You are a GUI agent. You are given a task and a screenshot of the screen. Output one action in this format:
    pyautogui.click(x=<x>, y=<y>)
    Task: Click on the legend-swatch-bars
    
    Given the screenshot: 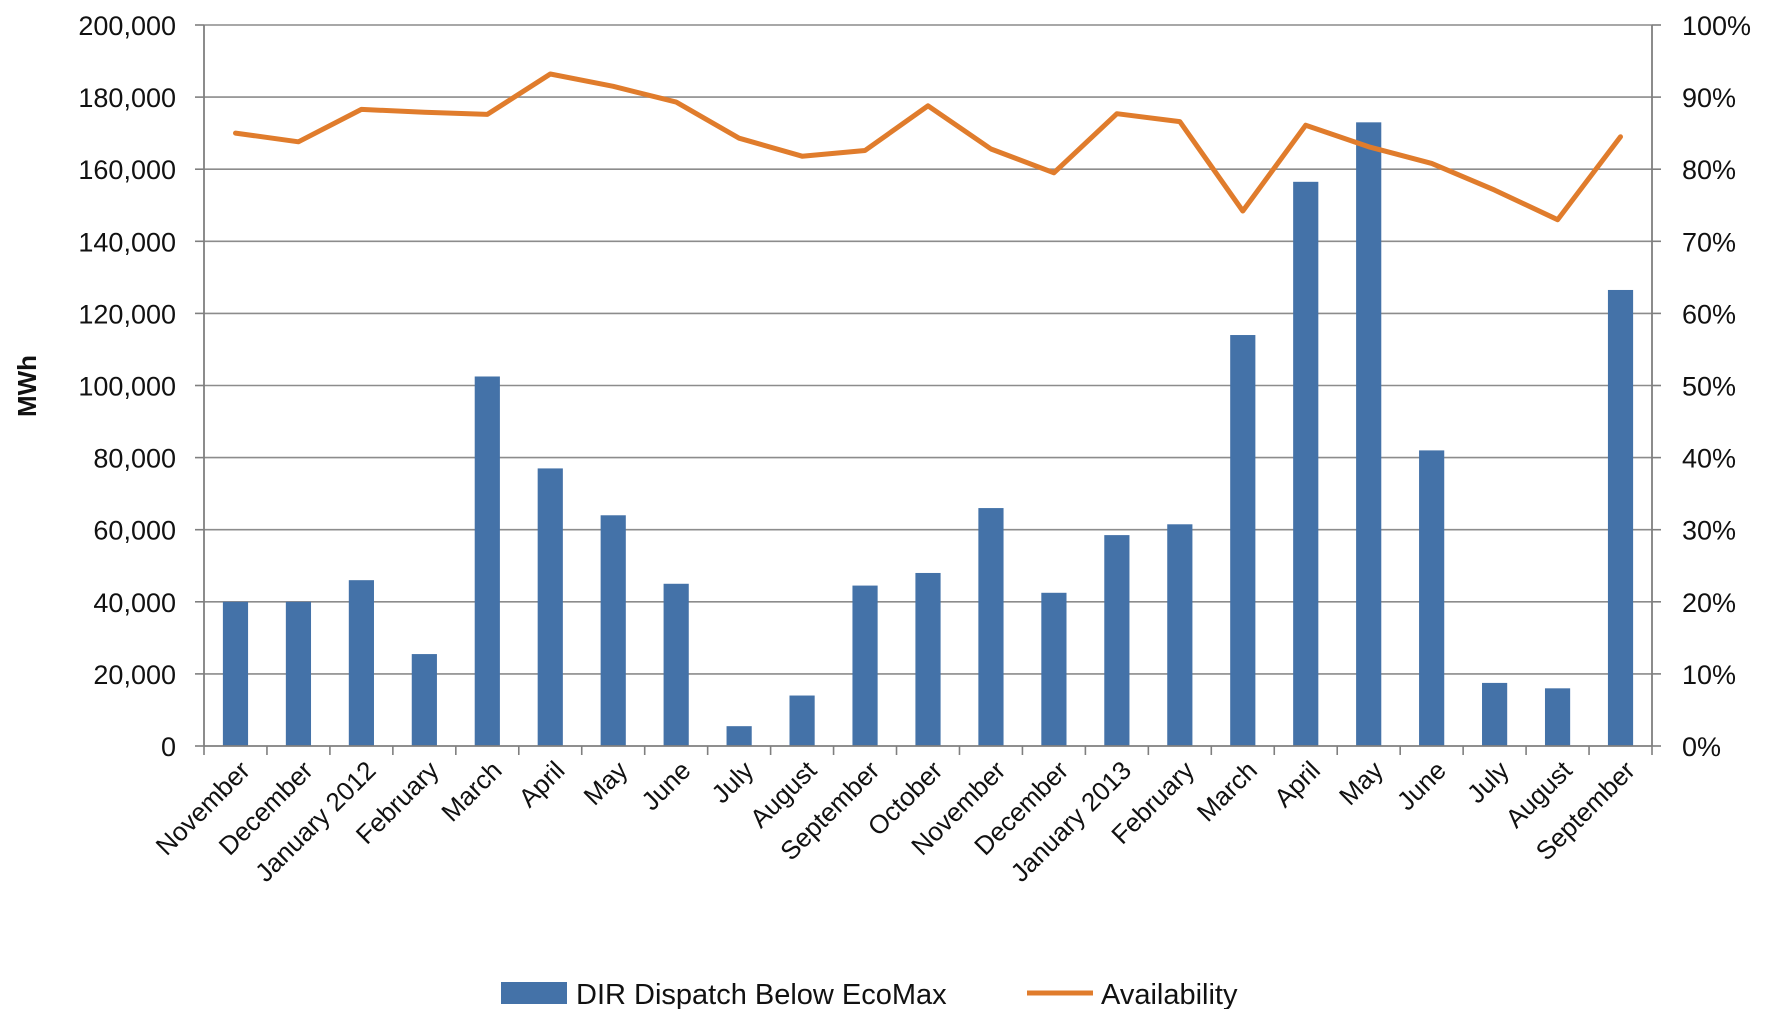 What is the action you would take?
    pyautogui.click(x=534, y=993)
    